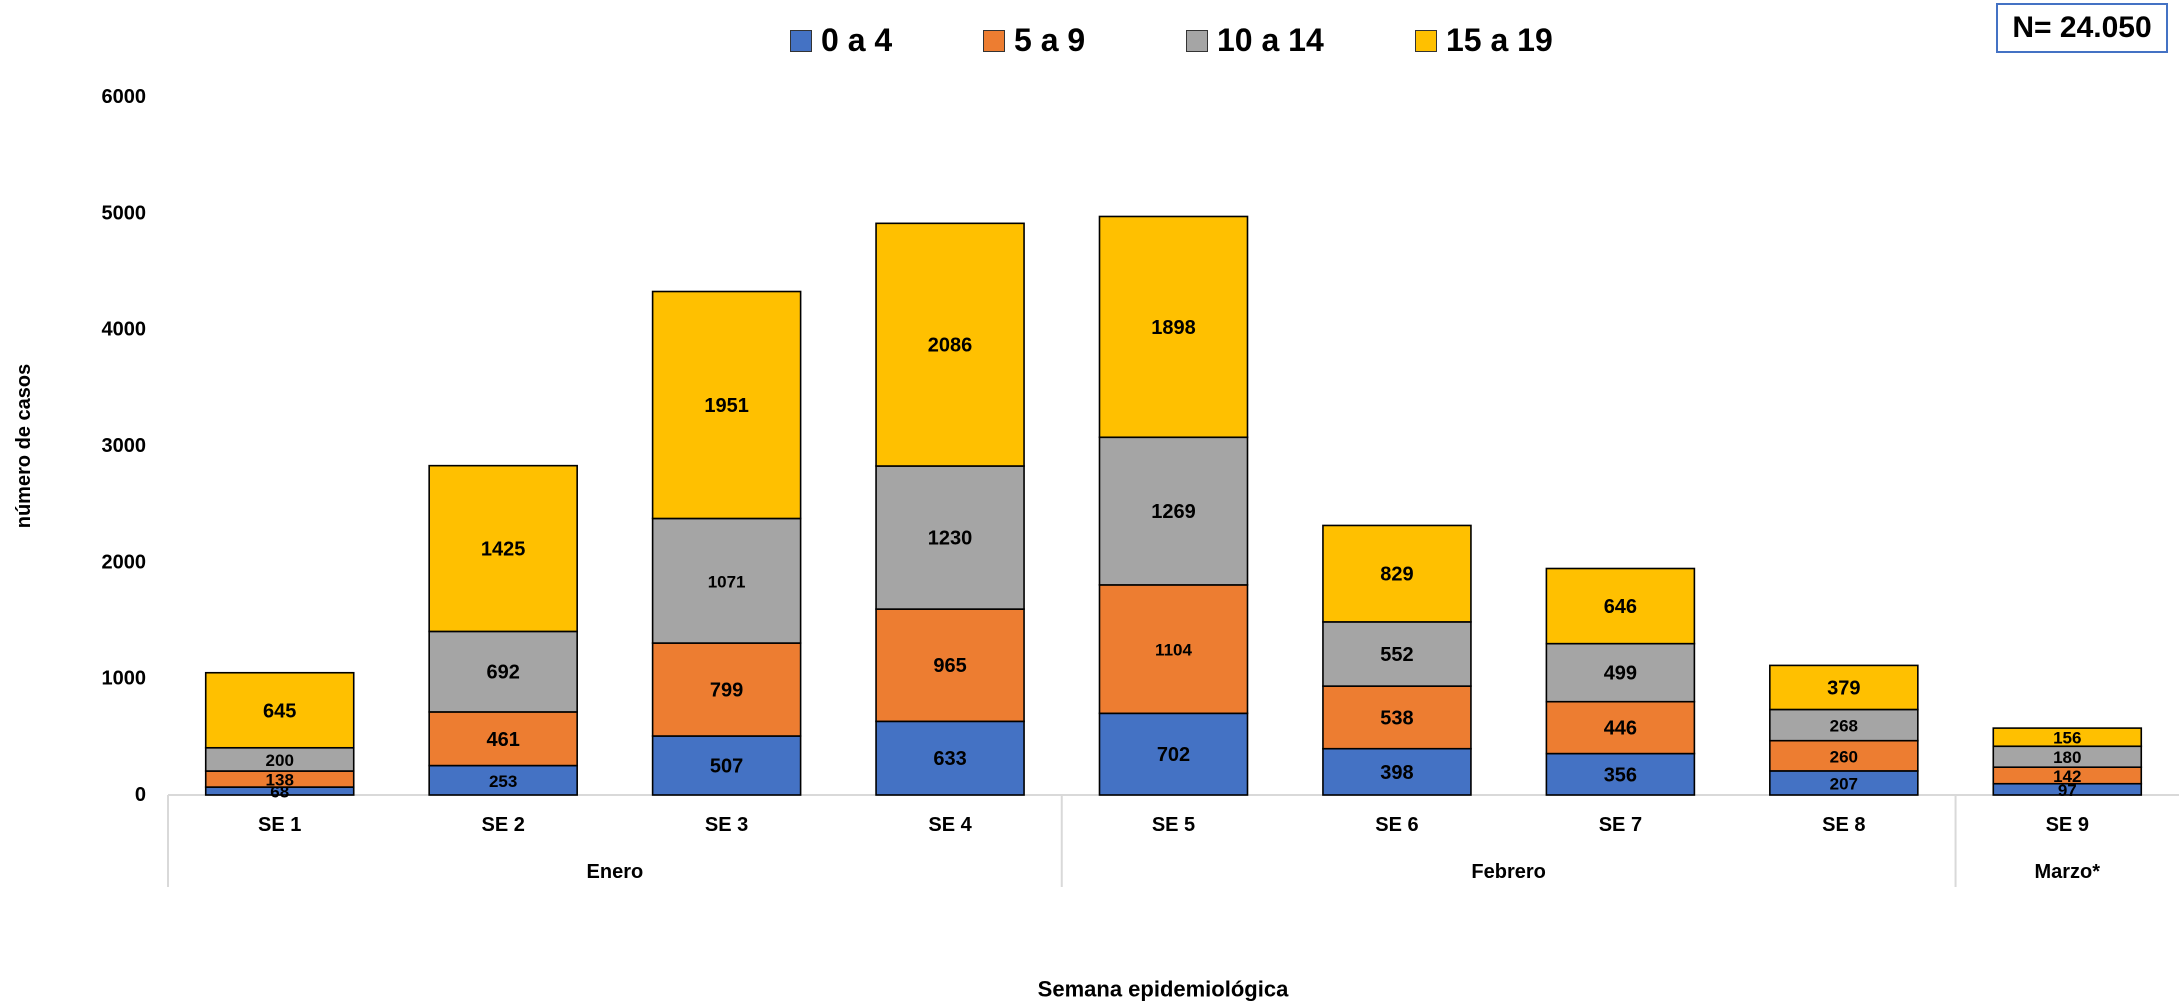 Image resolution: width=2179 pixels, height=1005 pixels. I want to click on data-label: 1951, so click(726, 406).